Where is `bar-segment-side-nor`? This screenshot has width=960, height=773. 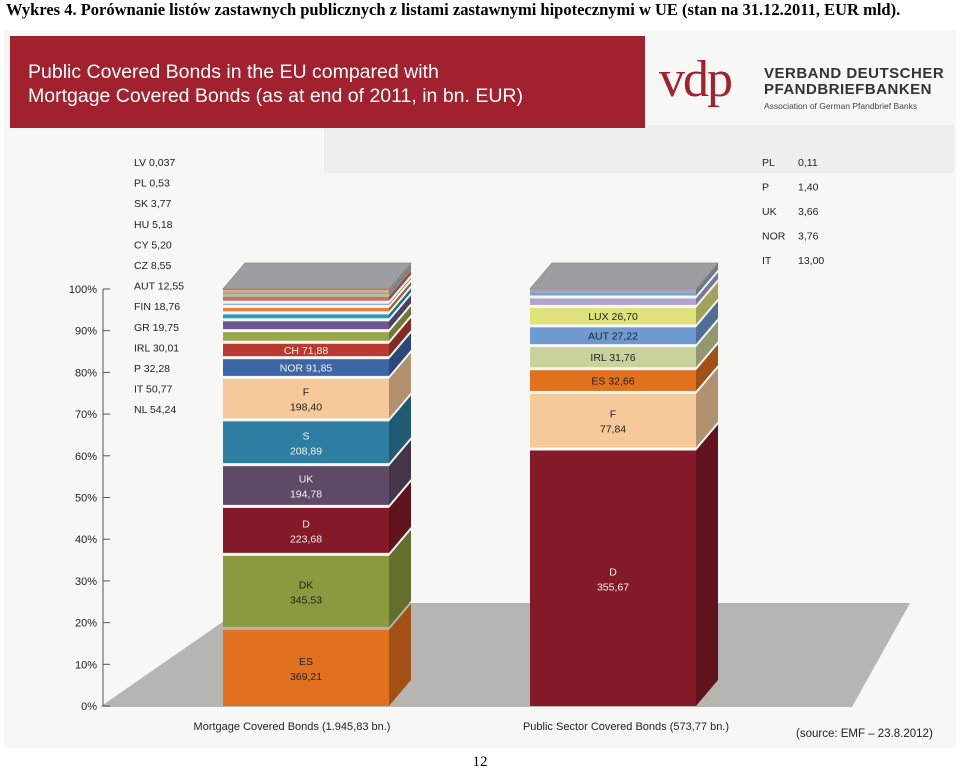 bar-segment-side-nor is located at coordinates (400, 354).